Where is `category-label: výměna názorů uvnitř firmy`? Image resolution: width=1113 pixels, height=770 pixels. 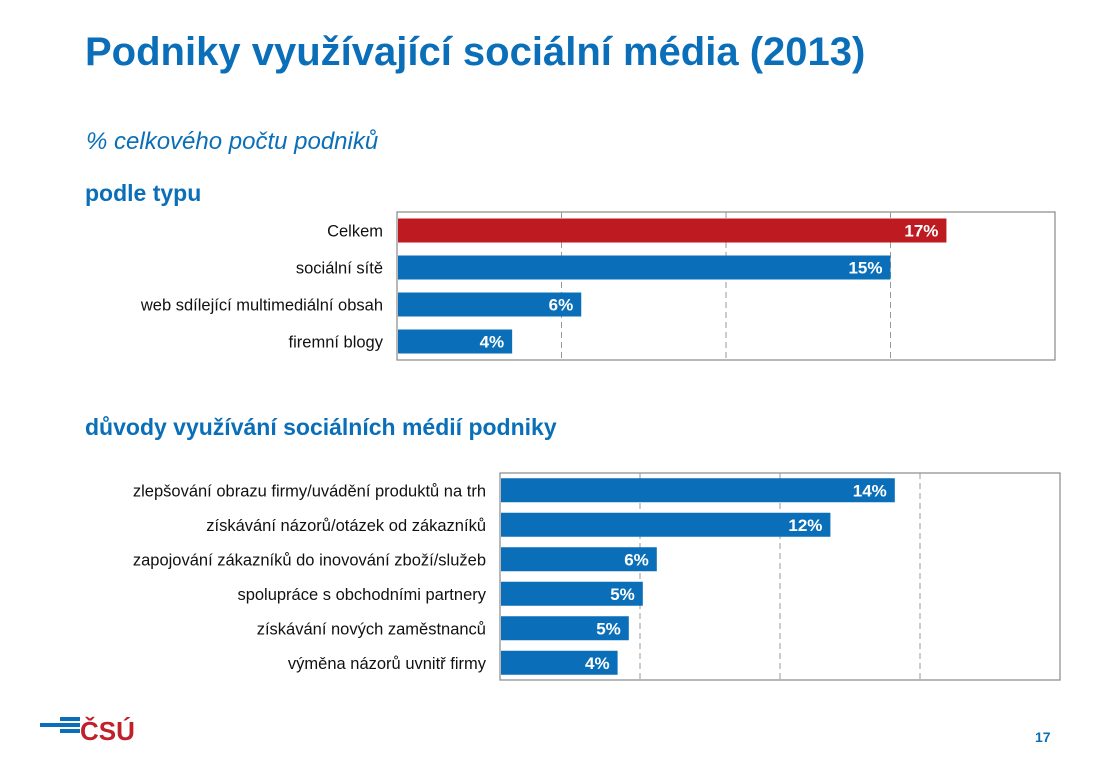 category-label: výměna názorů uvnitř firmy is located at coordinates (387, 664).